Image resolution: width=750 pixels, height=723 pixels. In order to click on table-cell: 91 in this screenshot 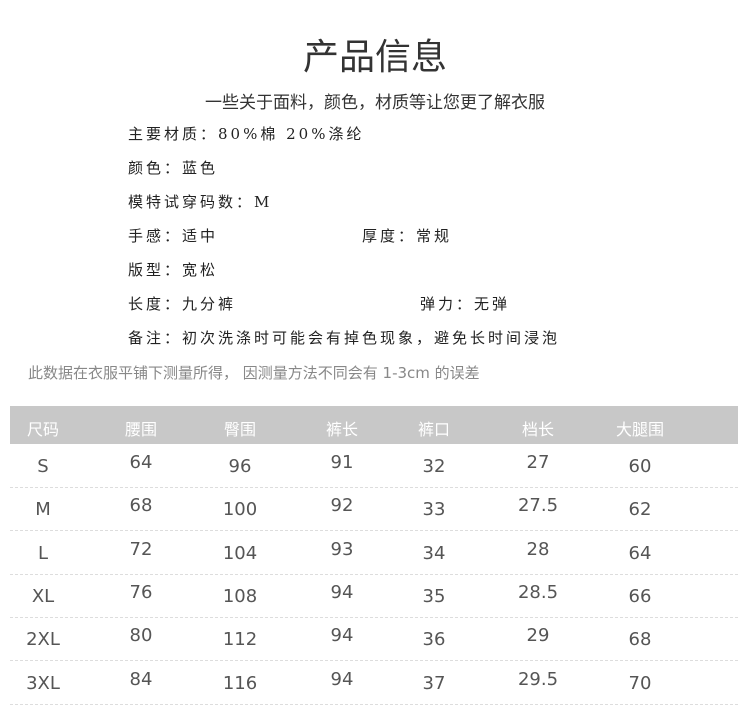, I will do `click(342, 462)`.